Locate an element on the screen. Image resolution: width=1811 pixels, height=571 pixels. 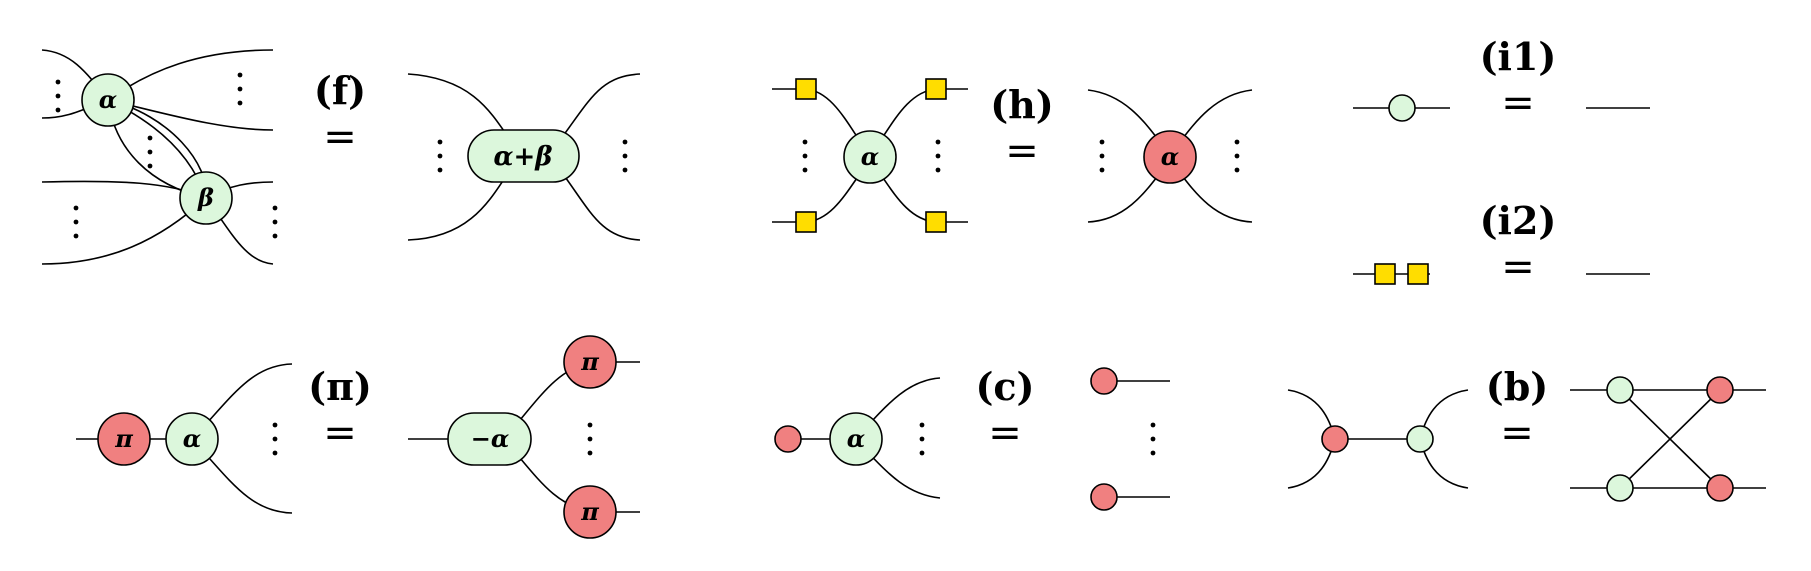
pi-red-spider-pi-top is located at coordinates (590, 362).